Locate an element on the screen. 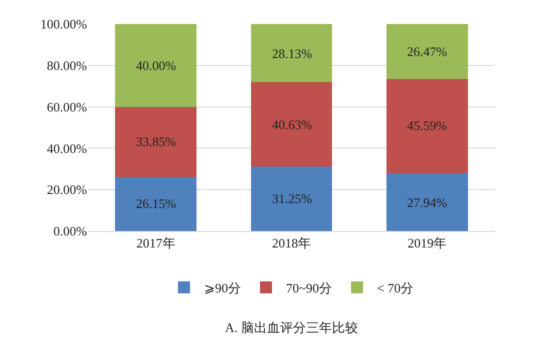 The height and width of the screenshot is (342, 533). y-tick-label: 80.00% is located at coordinates (67, 65).